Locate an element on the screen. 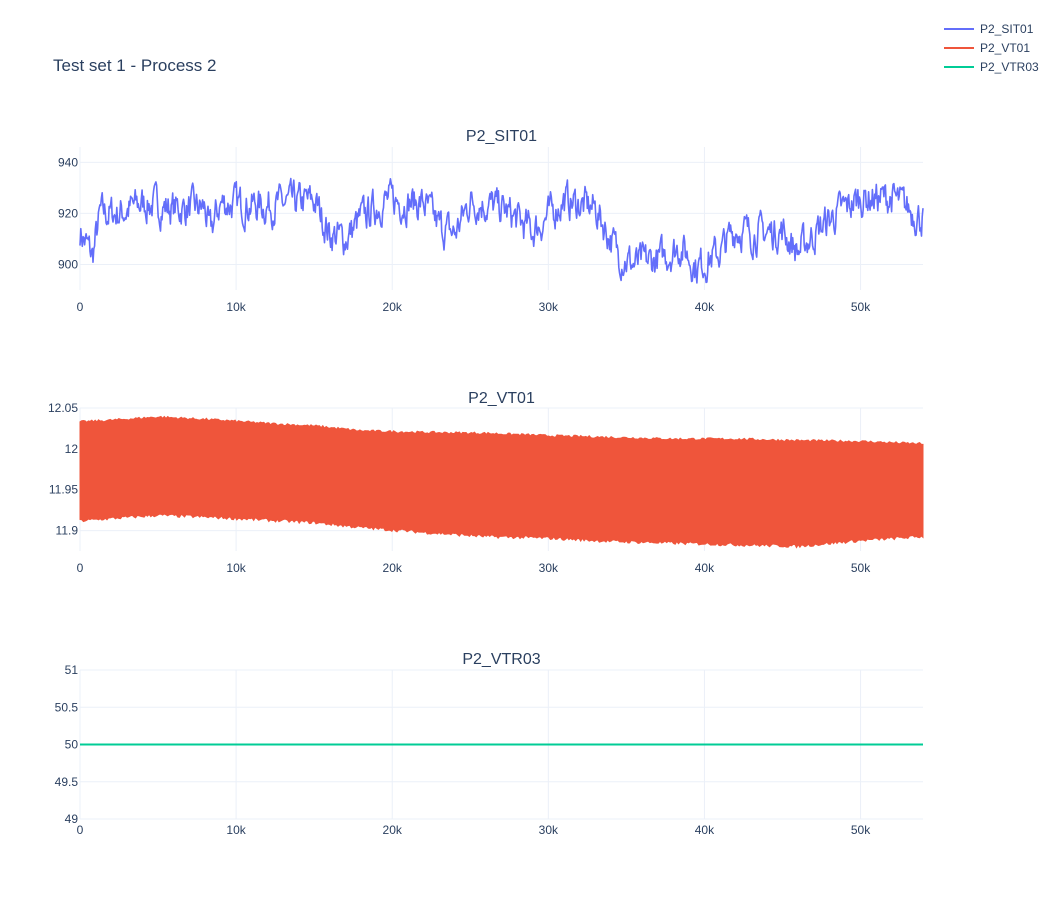  y-tick-label: 49.5 is located at coordinates (67, 782).